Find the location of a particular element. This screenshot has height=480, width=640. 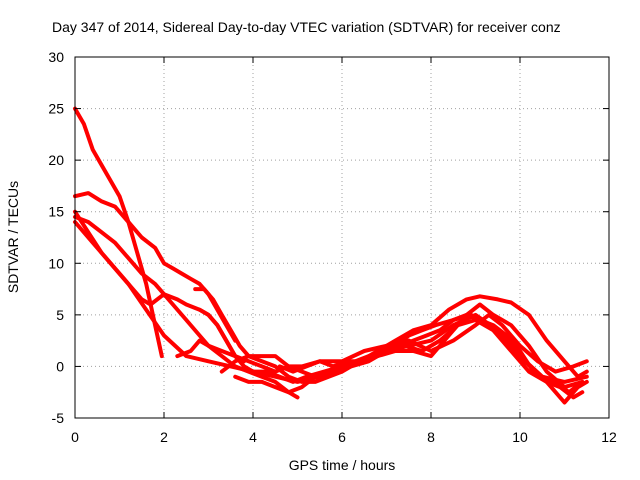

y-tick-label: 30 is located at coordinates (56, 57).